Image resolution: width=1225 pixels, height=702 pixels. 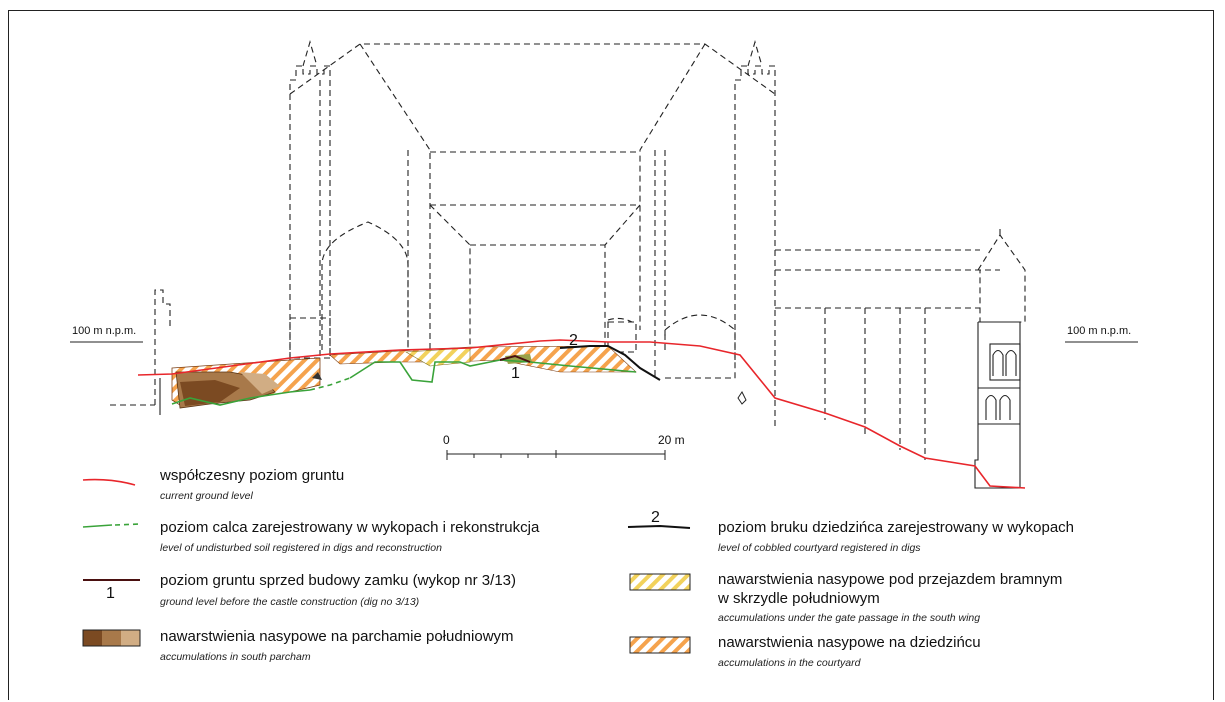 I want to click on legend-subtitle: current ground level, so click(x=206, y=496).